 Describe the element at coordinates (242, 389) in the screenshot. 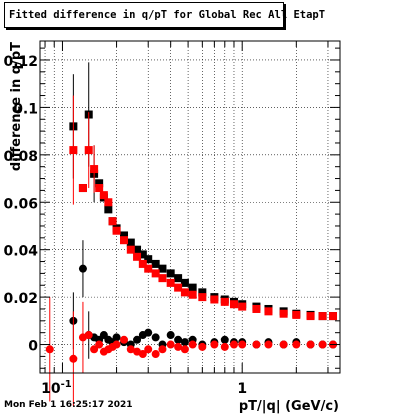

I see `x-tick-label: 1` at that location.